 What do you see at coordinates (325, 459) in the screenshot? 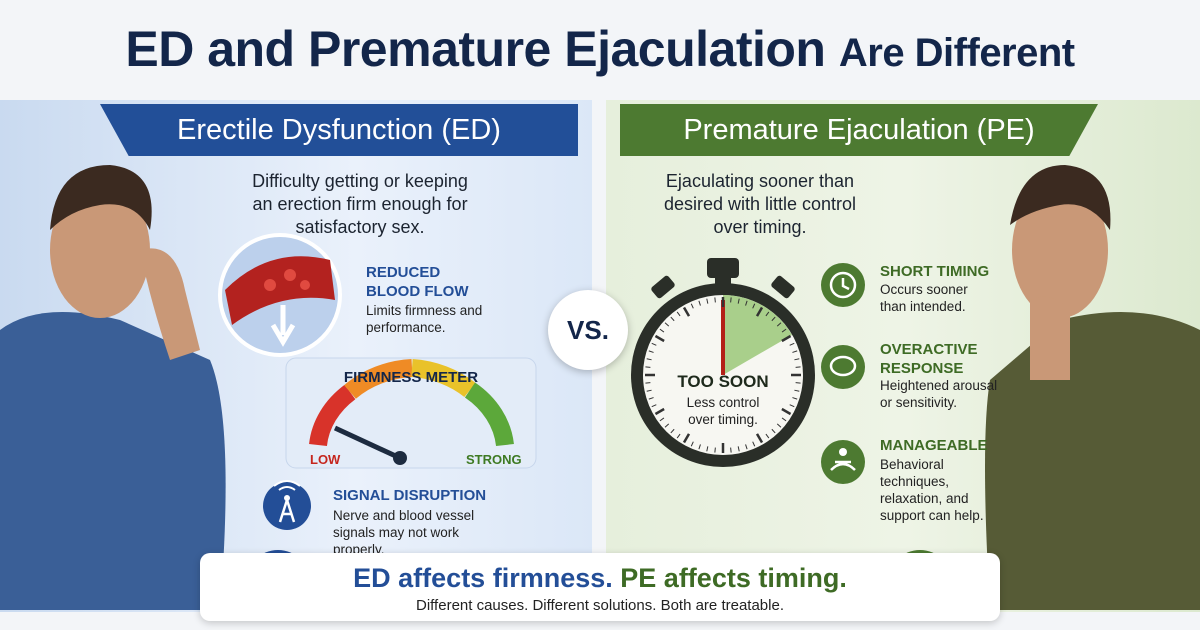
I see `meter-low: LOW` at bounding box center [325, 459].